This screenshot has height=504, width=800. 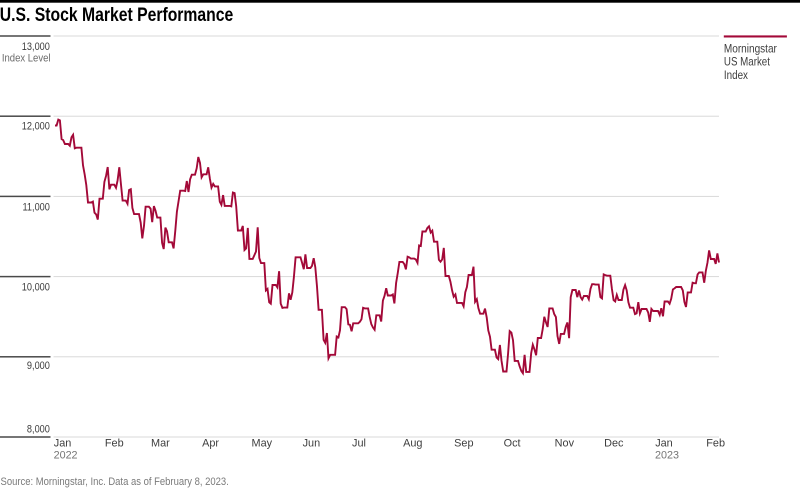 I want to click on svg-text: 9,000, so click(x=38, y=366).